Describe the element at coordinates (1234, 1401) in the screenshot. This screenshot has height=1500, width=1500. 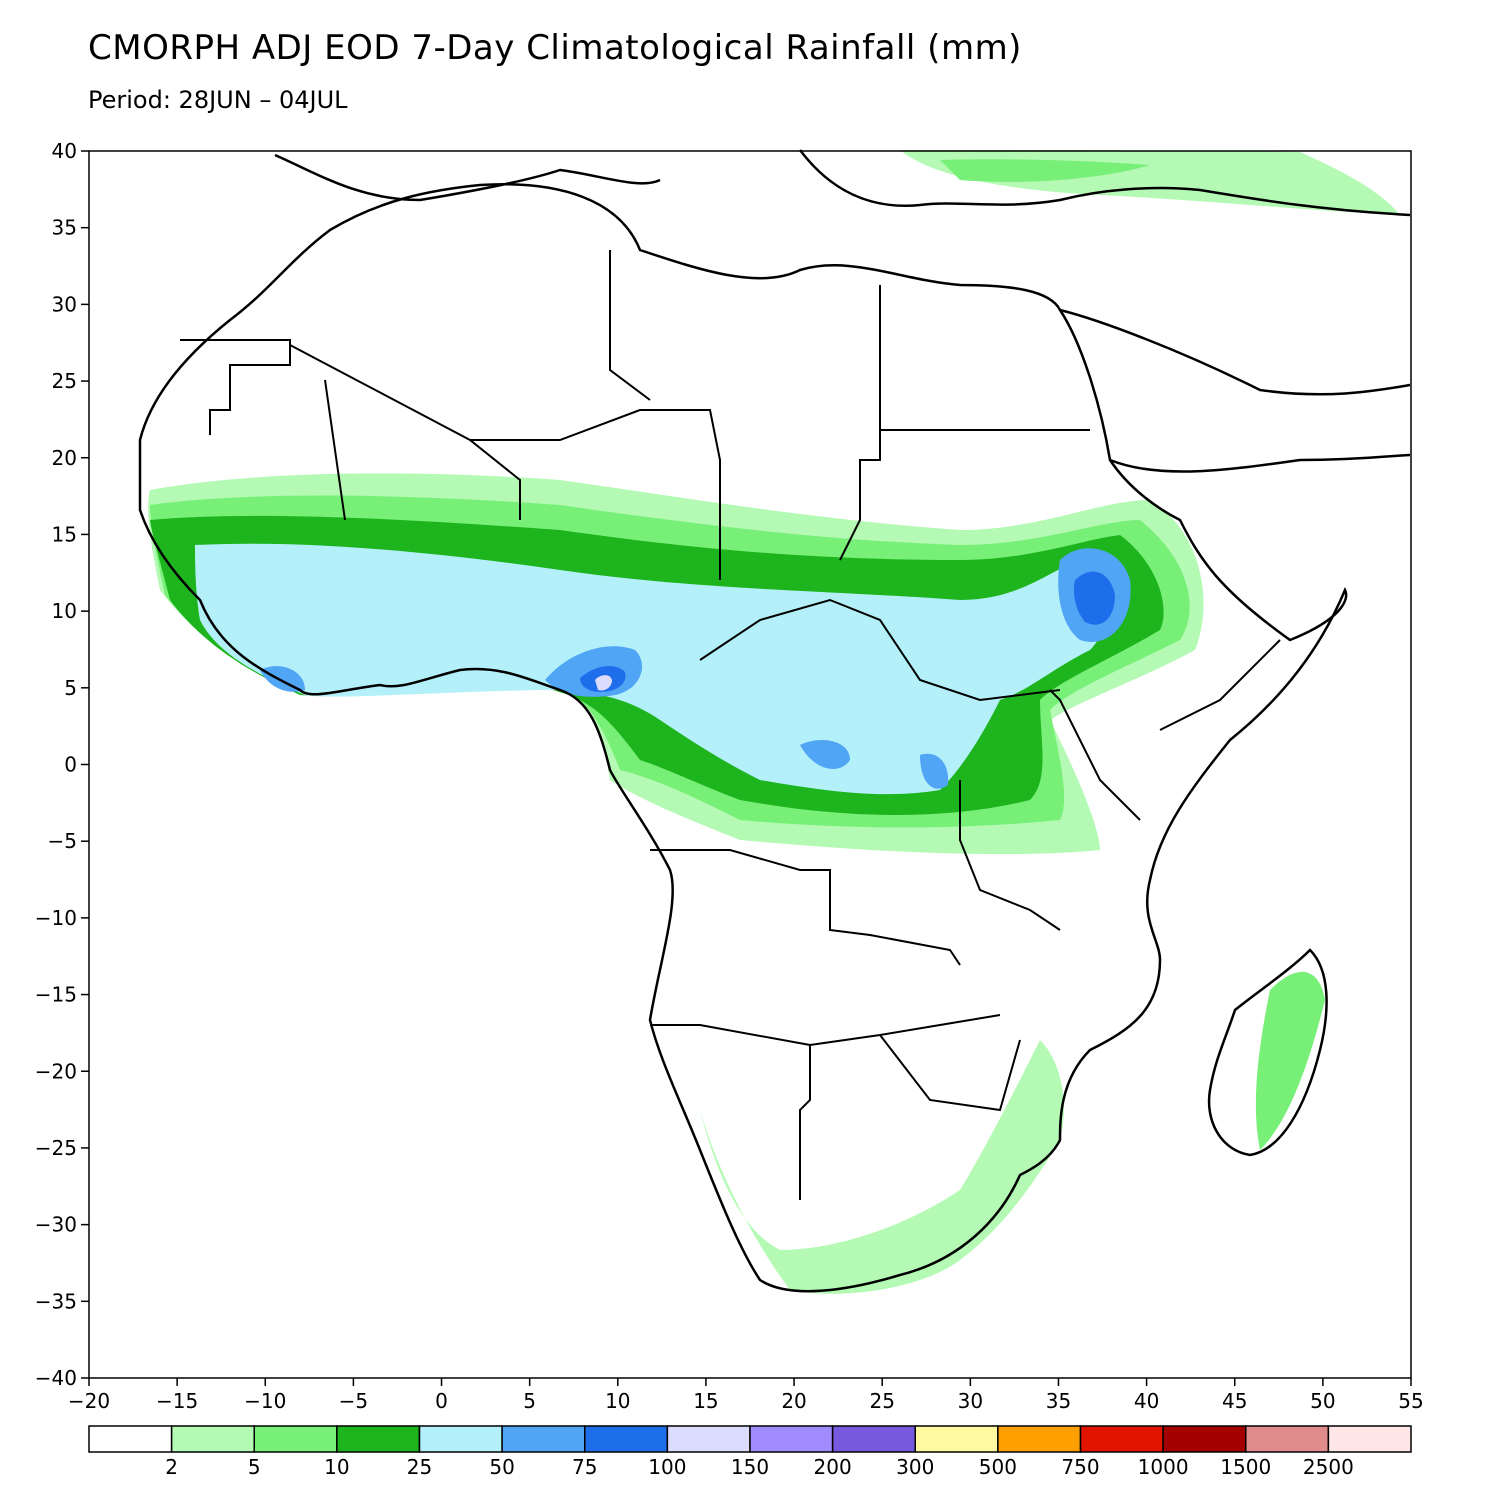
I see `x-tick-label: 45` at that location.